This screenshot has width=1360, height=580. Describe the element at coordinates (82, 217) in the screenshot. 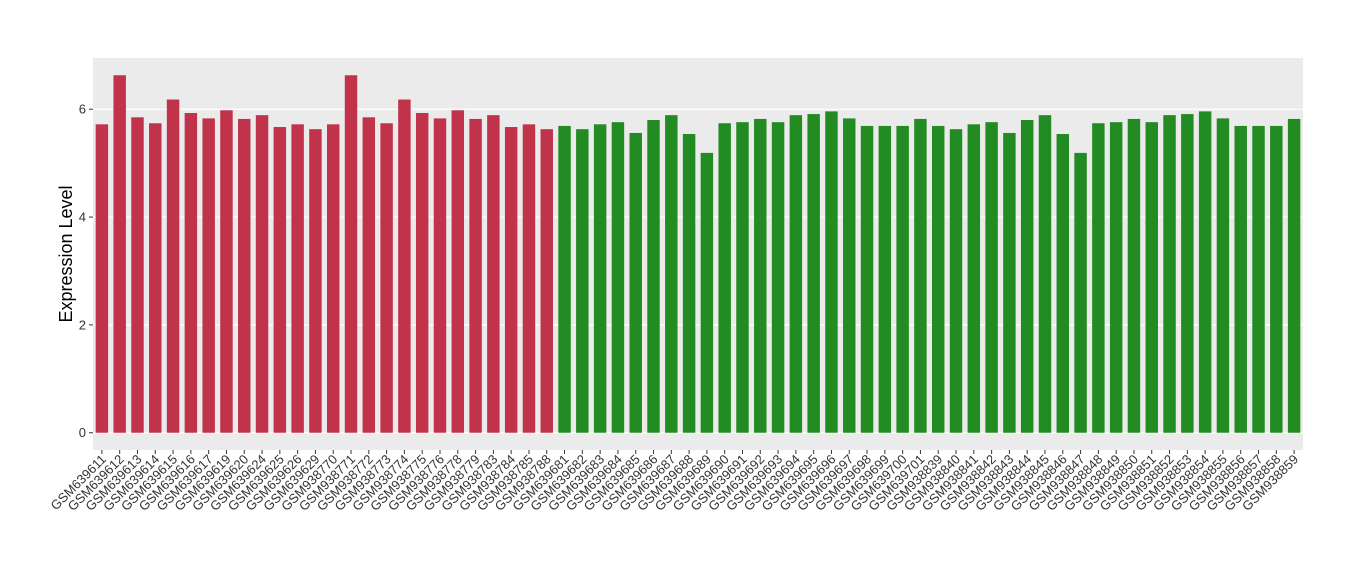

I see `y-tick-label: 4` at that location.